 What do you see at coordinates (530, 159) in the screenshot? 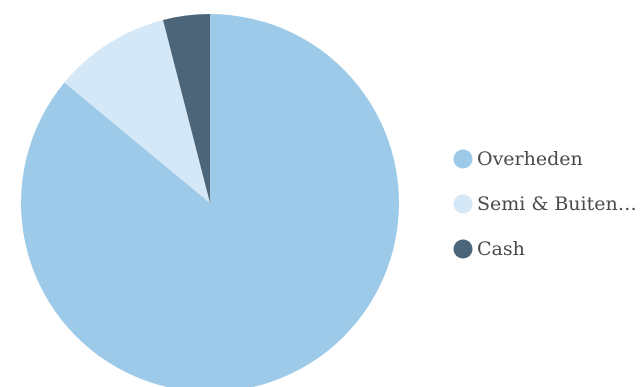
I see `legend-label: Overheden` at bounding box center [530, 159].